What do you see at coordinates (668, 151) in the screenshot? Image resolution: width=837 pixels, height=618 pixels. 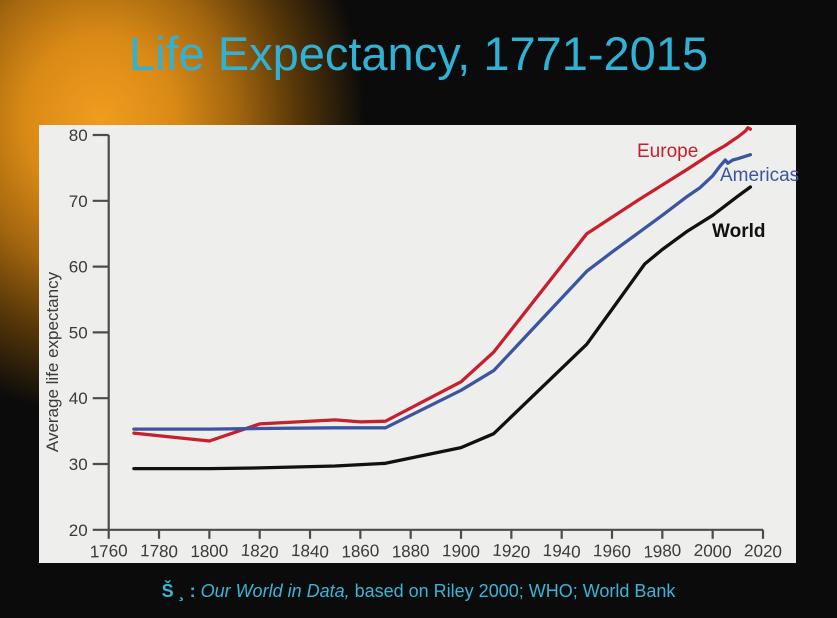 I see `series-label-europe: Europe` at bounding box center [668, 151].